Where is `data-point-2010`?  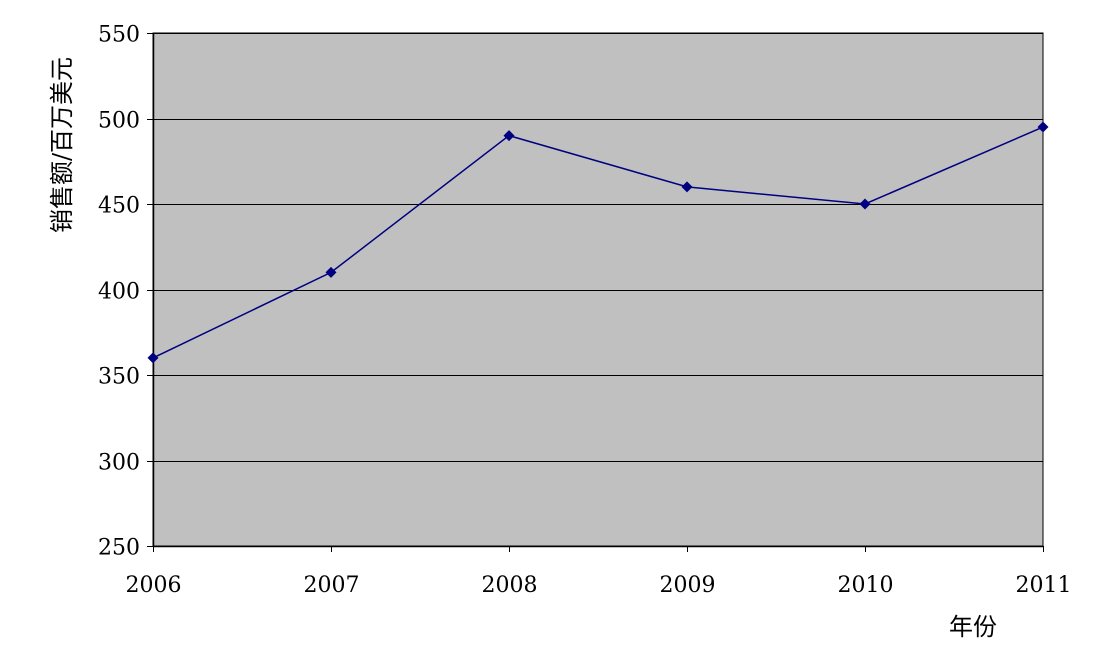
data-point-2010 is located at coordinates (865, 204).